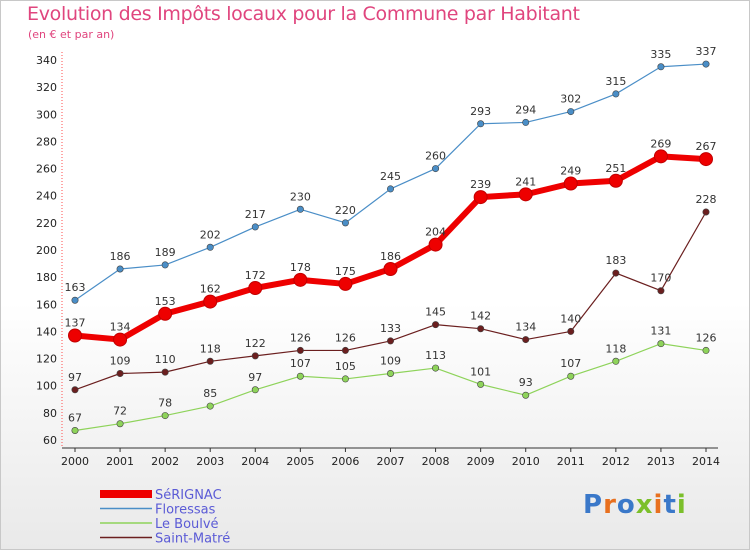  I want to click on y-tick-label: 240, so click(46, 196).